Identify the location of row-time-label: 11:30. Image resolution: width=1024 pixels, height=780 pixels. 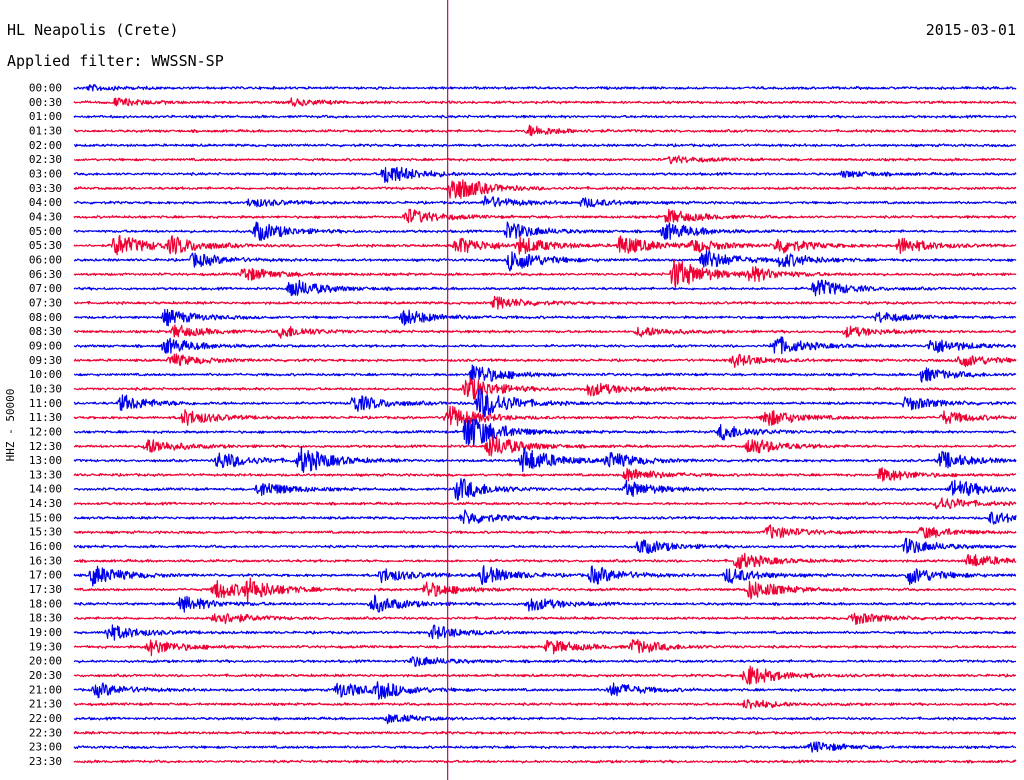
(45, 417).